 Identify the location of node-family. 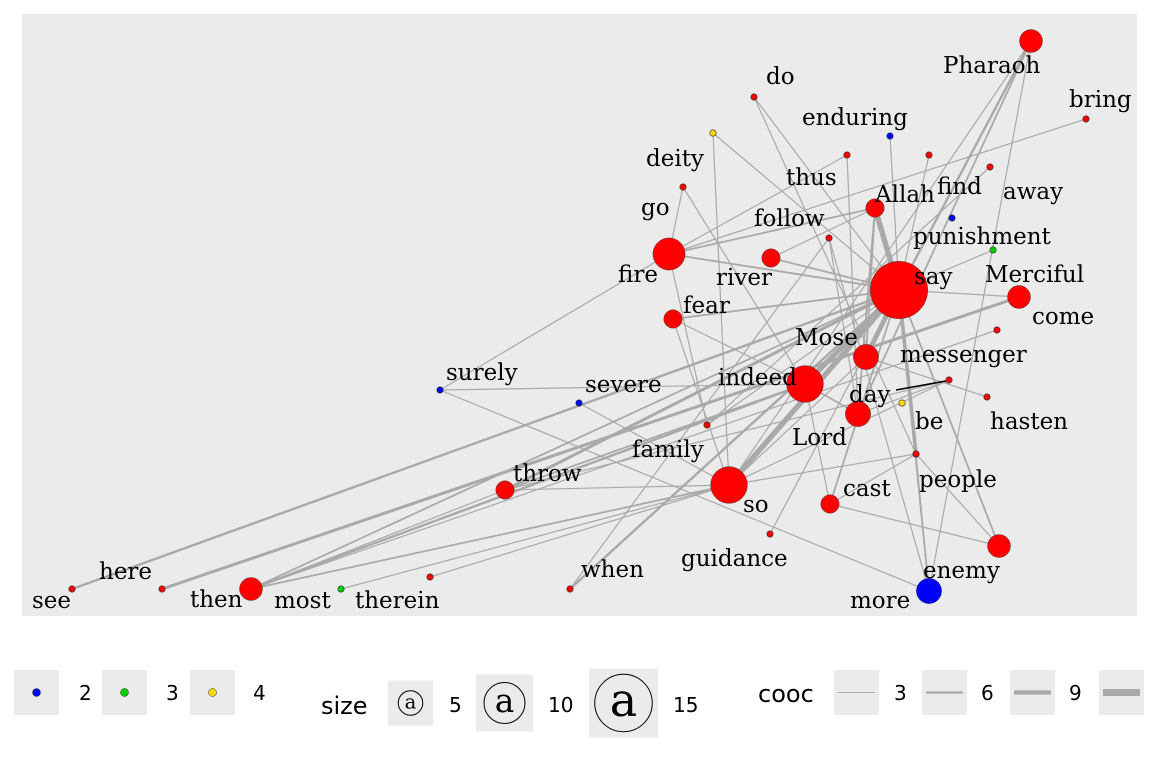
(707, 425).